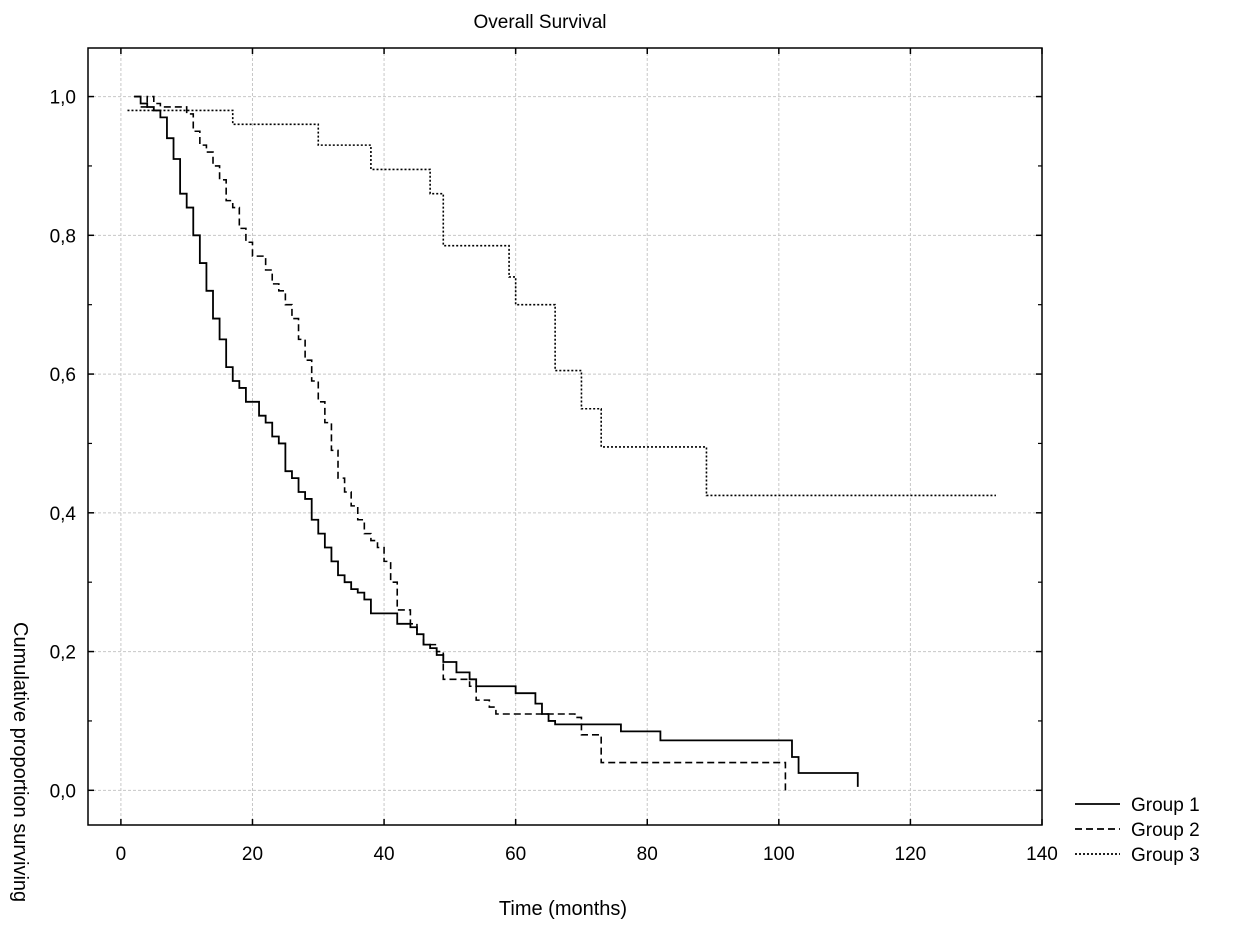 This screenshot has width=1239, height=925. Describe the element at coordinates (1165, 805) in the screenshot. I see `legend-label-group-1: Group 1` at that location.